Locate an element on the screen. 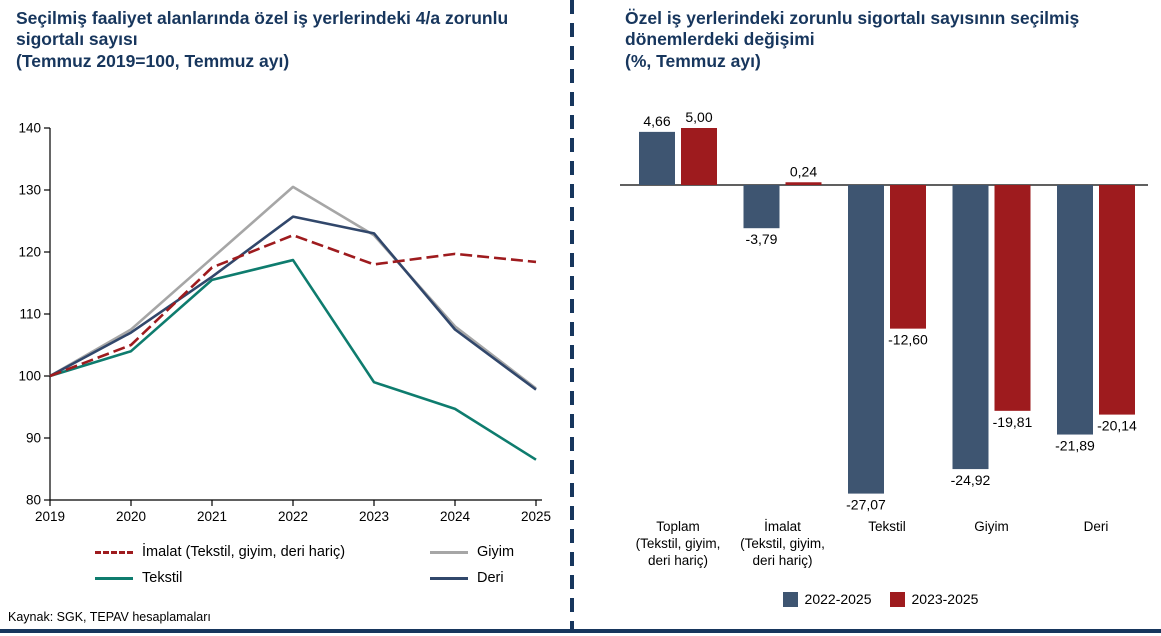 The height and width of the screenshot is (636, 1161). bar-value-label: 4,66 is located at coordinates (656, 121).